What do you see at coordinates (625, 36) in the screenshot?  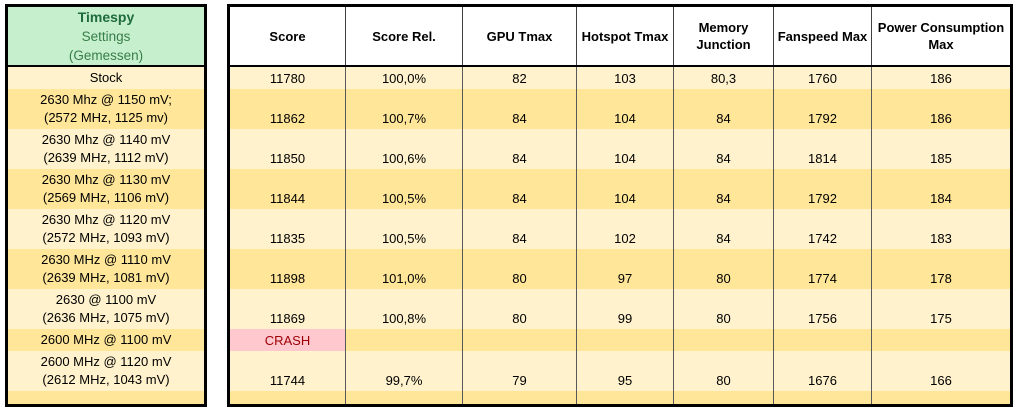 I see `column-header-hotspot-tmax: Hotspot Tmax` at bounding box center [625, 36].